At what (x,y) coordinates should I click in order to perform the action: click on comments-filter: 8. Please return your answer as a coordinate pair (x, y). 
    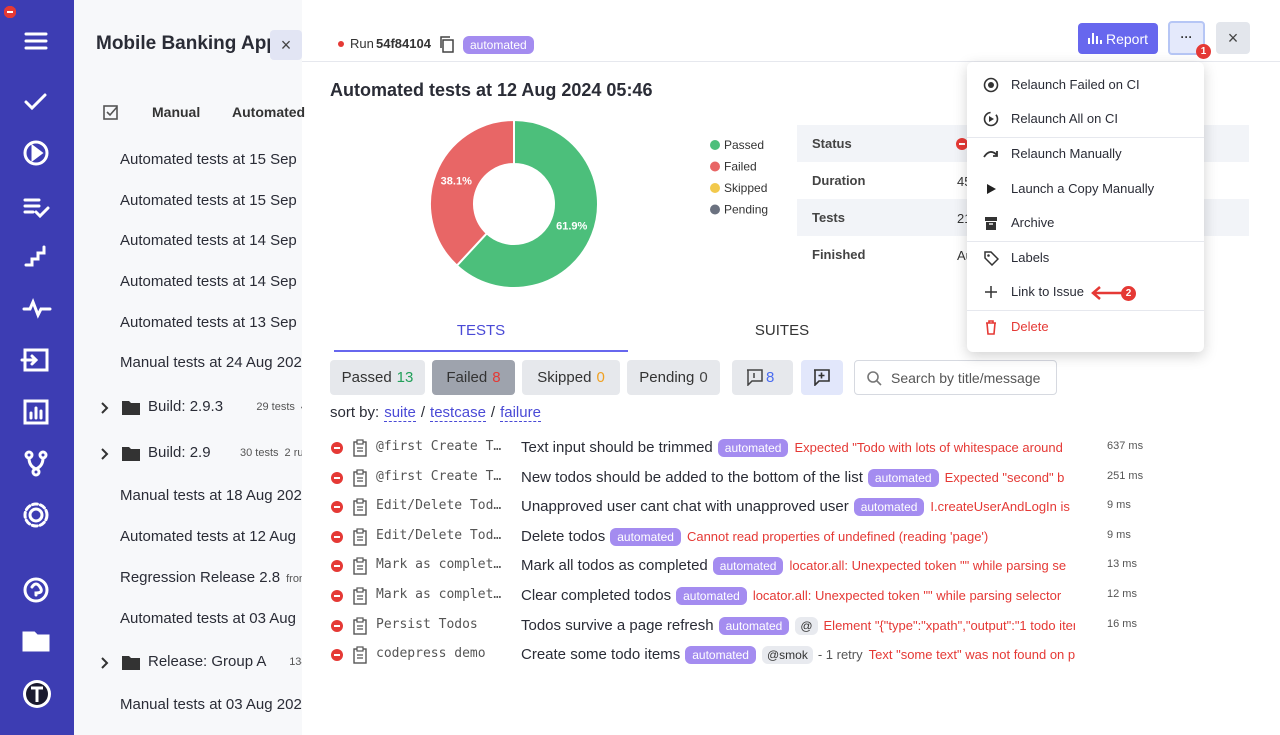
    Looking at the image, I should click on (762, 377).